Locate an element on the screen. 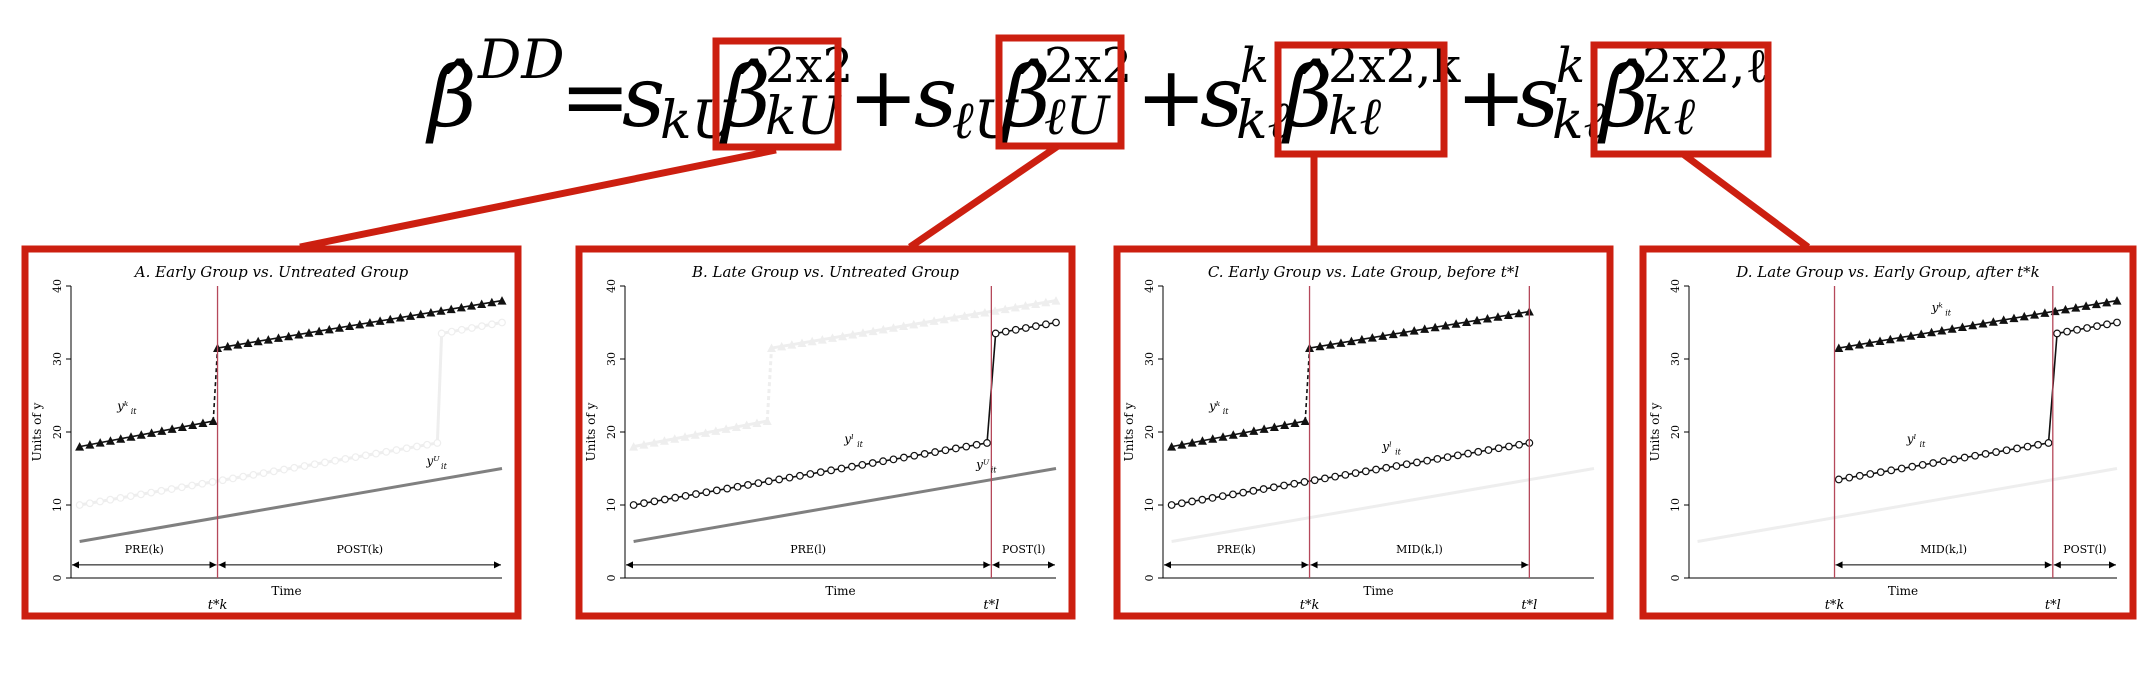 The width and height of the screenshot is (2148, 679). term2-weight-subscript: ℓU is located at coordinates (986, 121).